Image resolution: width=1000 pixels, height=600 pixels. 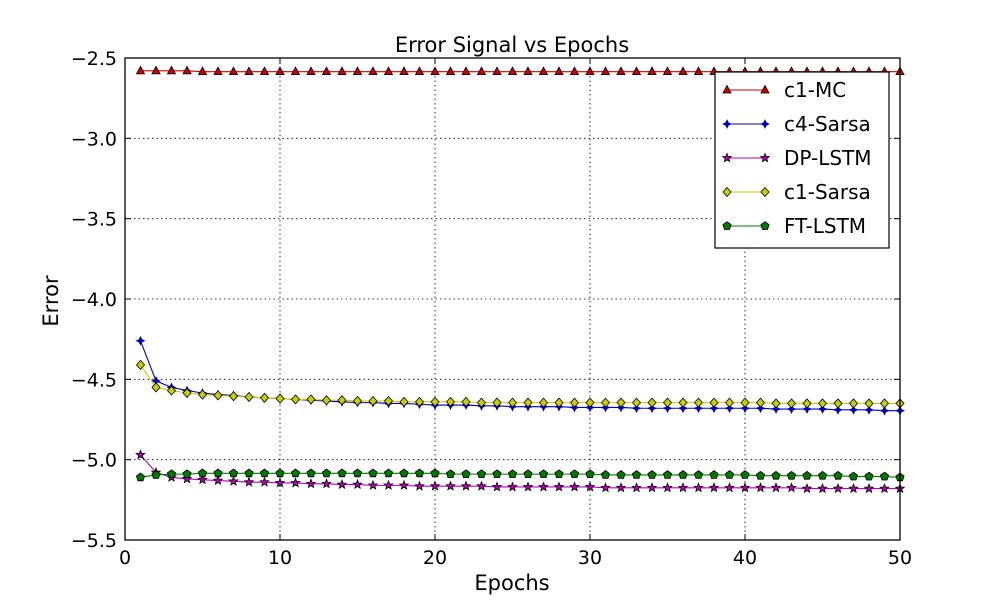 What do you see at coordinates (520, 384) in the screenshot?
I see `series-c1-sarsa` at bounding box center [520, 384].